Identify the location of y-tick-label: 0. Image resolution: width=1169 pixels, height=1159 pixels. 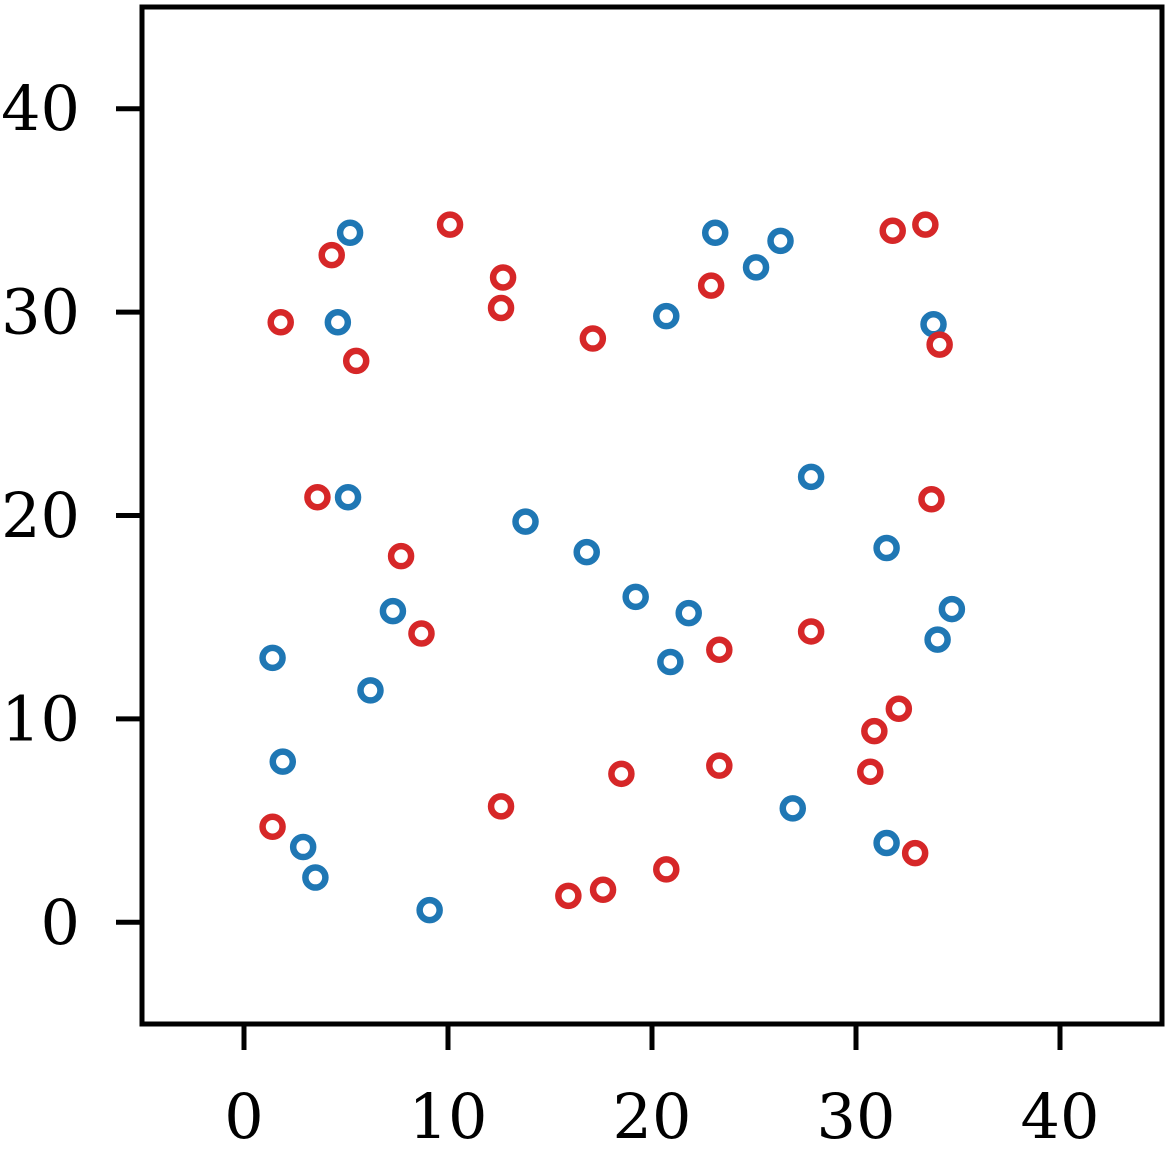
(60, 922).